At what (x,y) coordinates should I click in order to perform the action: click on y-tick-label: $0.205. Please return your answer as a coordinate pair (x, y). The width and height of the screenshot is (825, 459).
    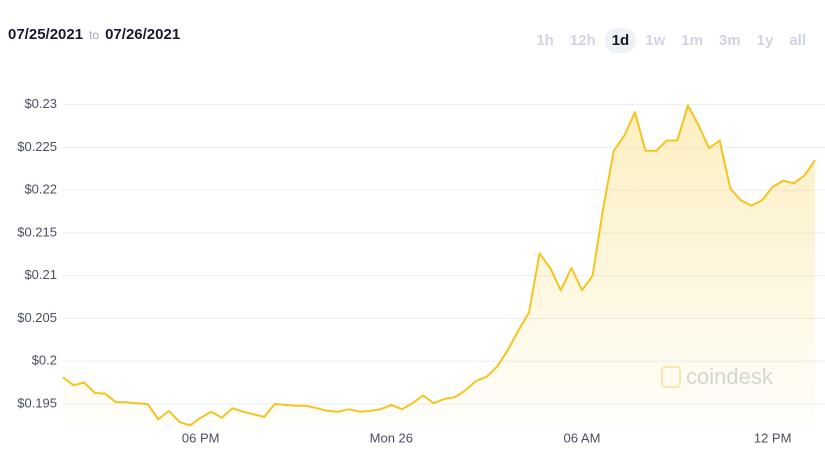
    Looking at the image, I should click on (37, 317).